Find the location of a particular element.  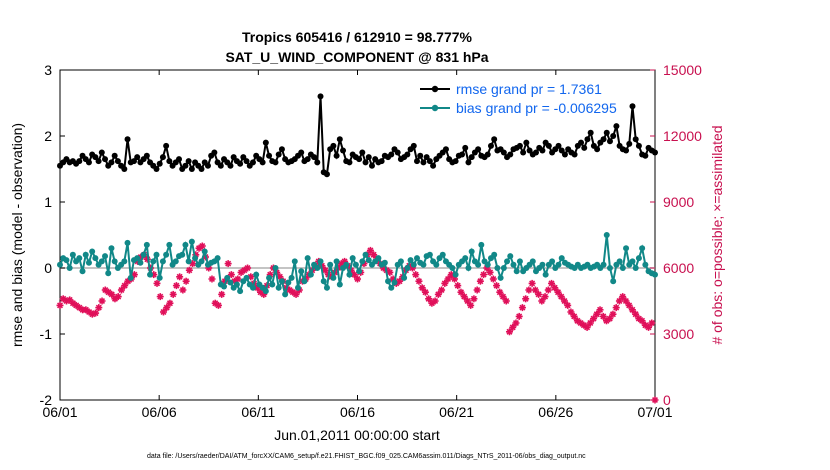

y-right-axis-label: # of obs: o=possible; ×=assimilated is located at coordinates (717, 234).